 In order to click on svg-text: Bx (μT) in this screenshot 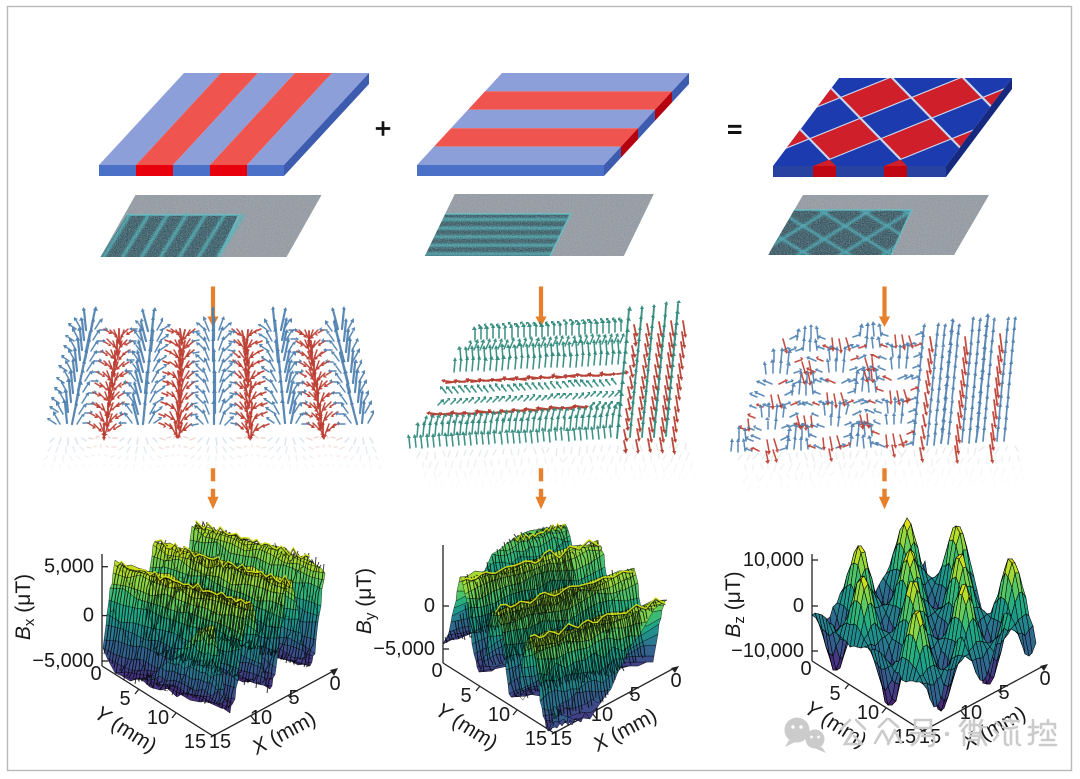, I will do `click(25, 607)`.